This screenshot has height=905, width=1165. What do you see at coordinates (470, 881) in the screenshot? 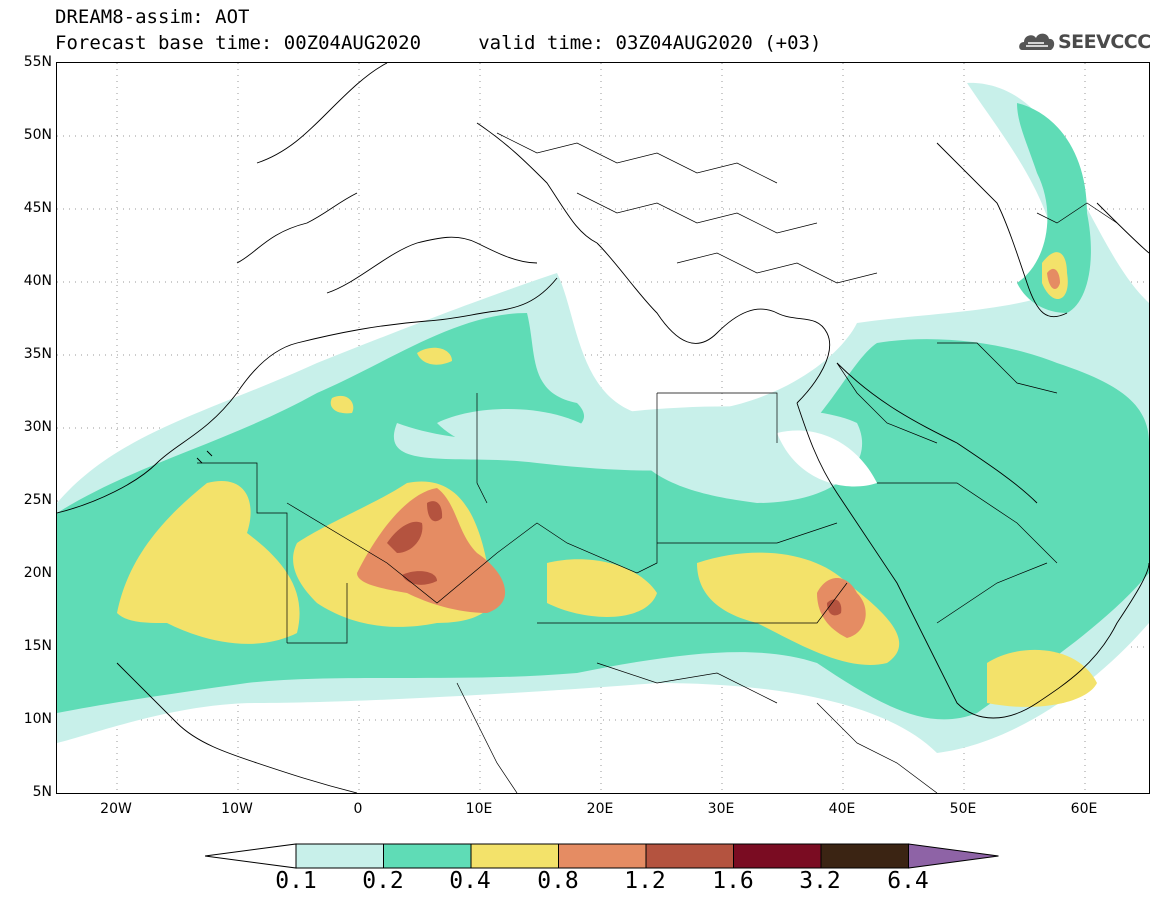
I see `colorbar-label: 0.4` at bounding box center [470, 881].